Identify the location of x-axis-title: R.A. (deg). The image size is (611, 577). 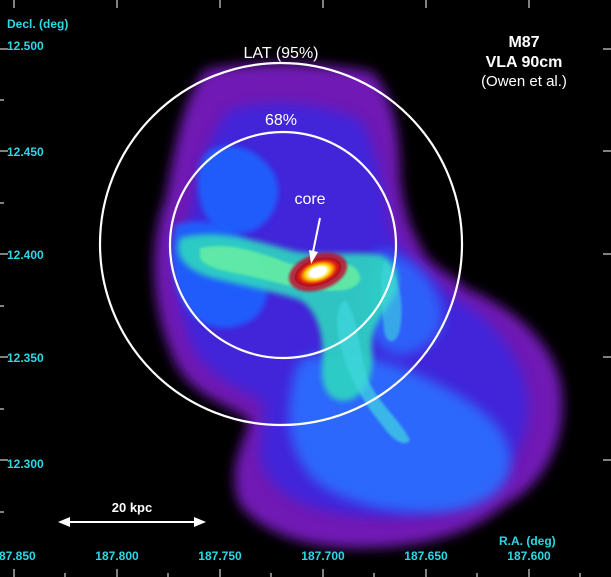
(527, 541).